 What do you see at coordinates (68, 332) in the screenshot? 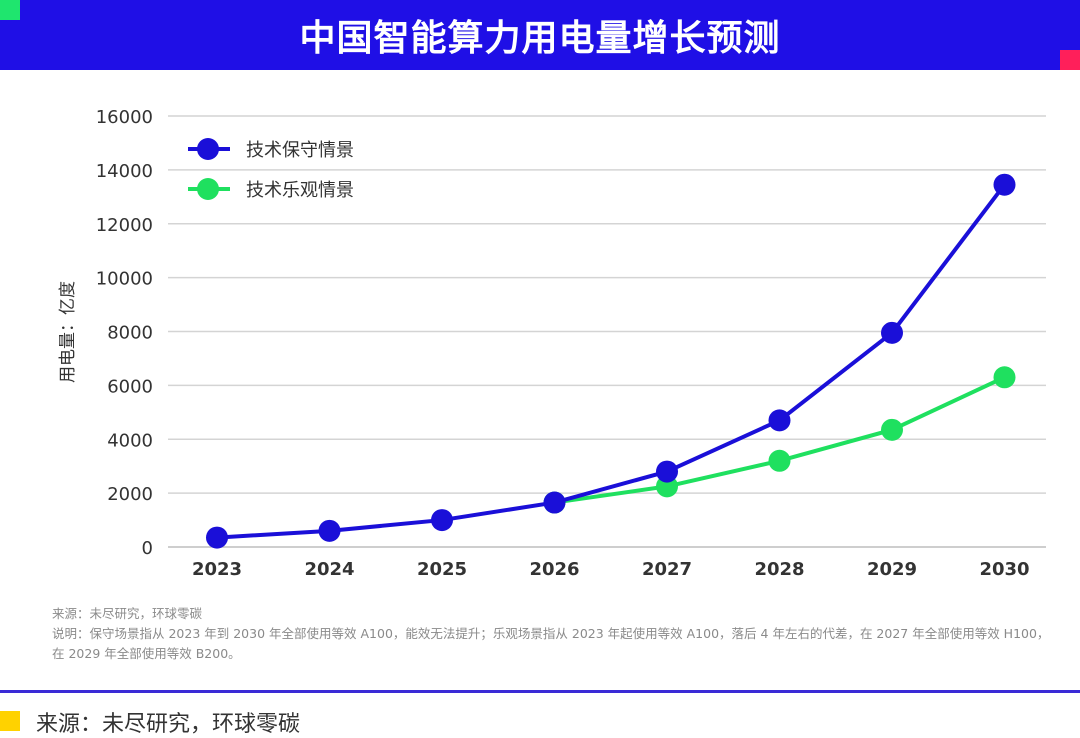
I see `y-axis-label: 用电量：亿度` at bounding box center [68, 332].